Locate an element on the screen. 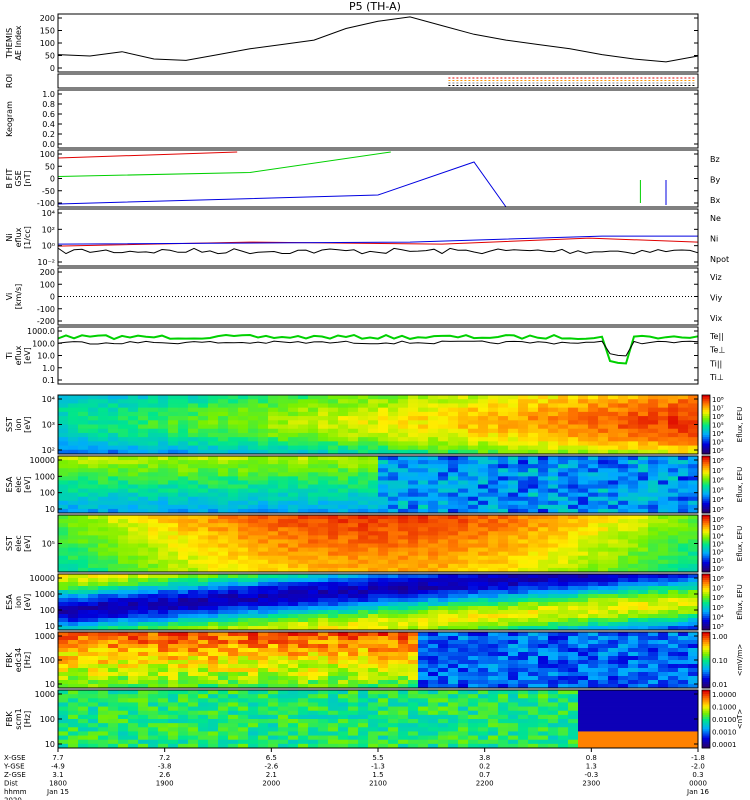  colorbar-cell-sst_i is located at coordinates (706, 567).